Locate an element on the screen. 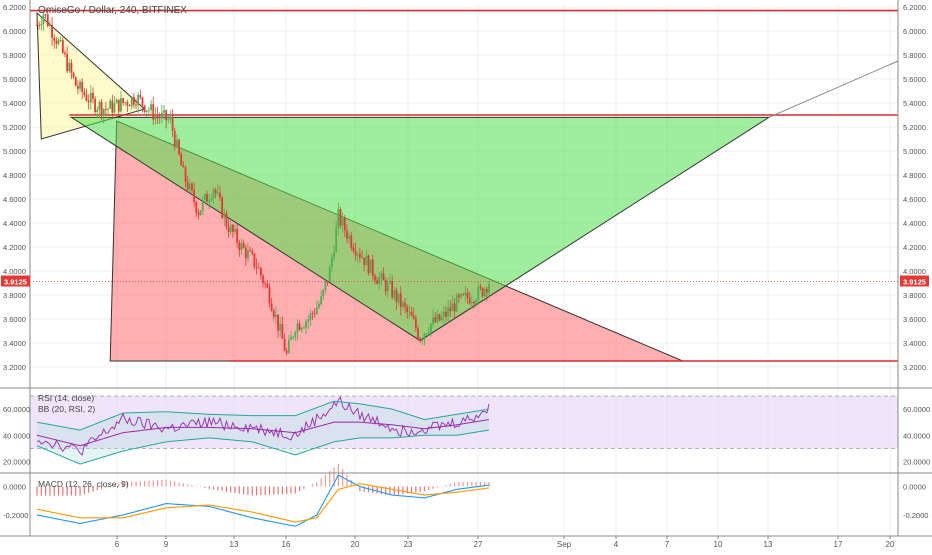 This screenshot has width=932, height=555. y-tick-label: 4.8000 is located at coordinates (914, 175).